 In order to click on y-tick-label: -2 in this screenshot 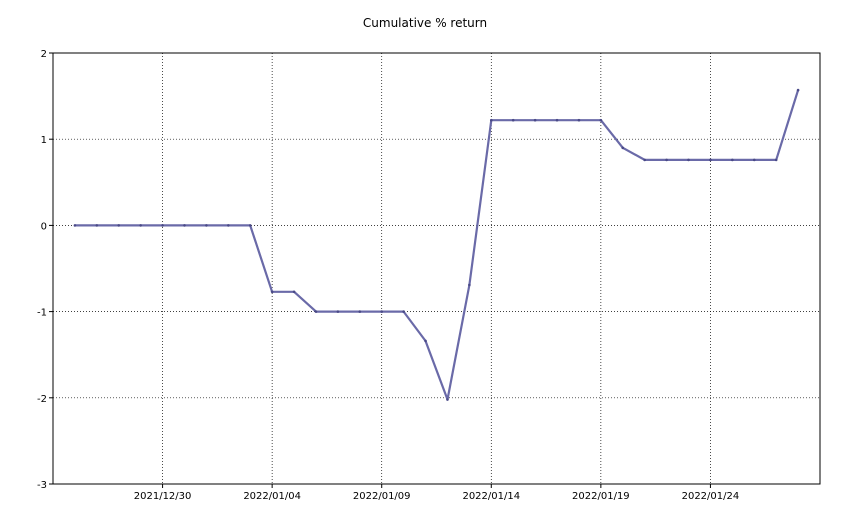, I will do `click(42, 399)`.